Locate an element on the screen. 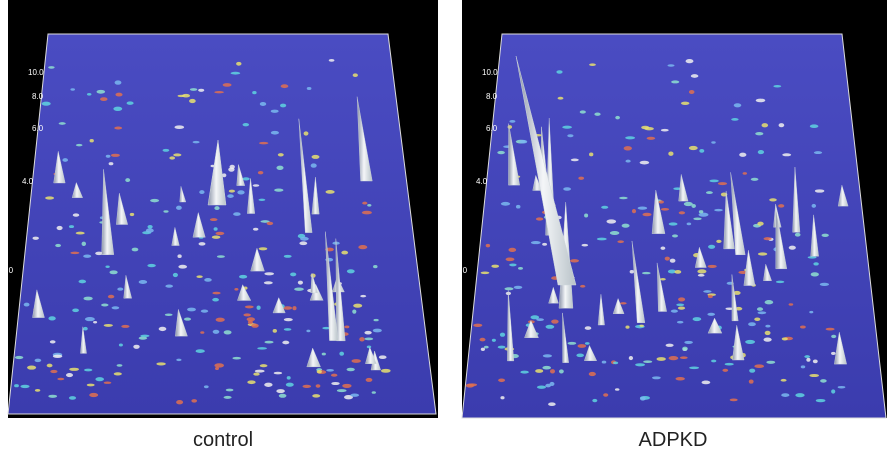 The width and height of the screenshot is (887, 454). axis-label: 10.0 is located at coordinates (36, 72).